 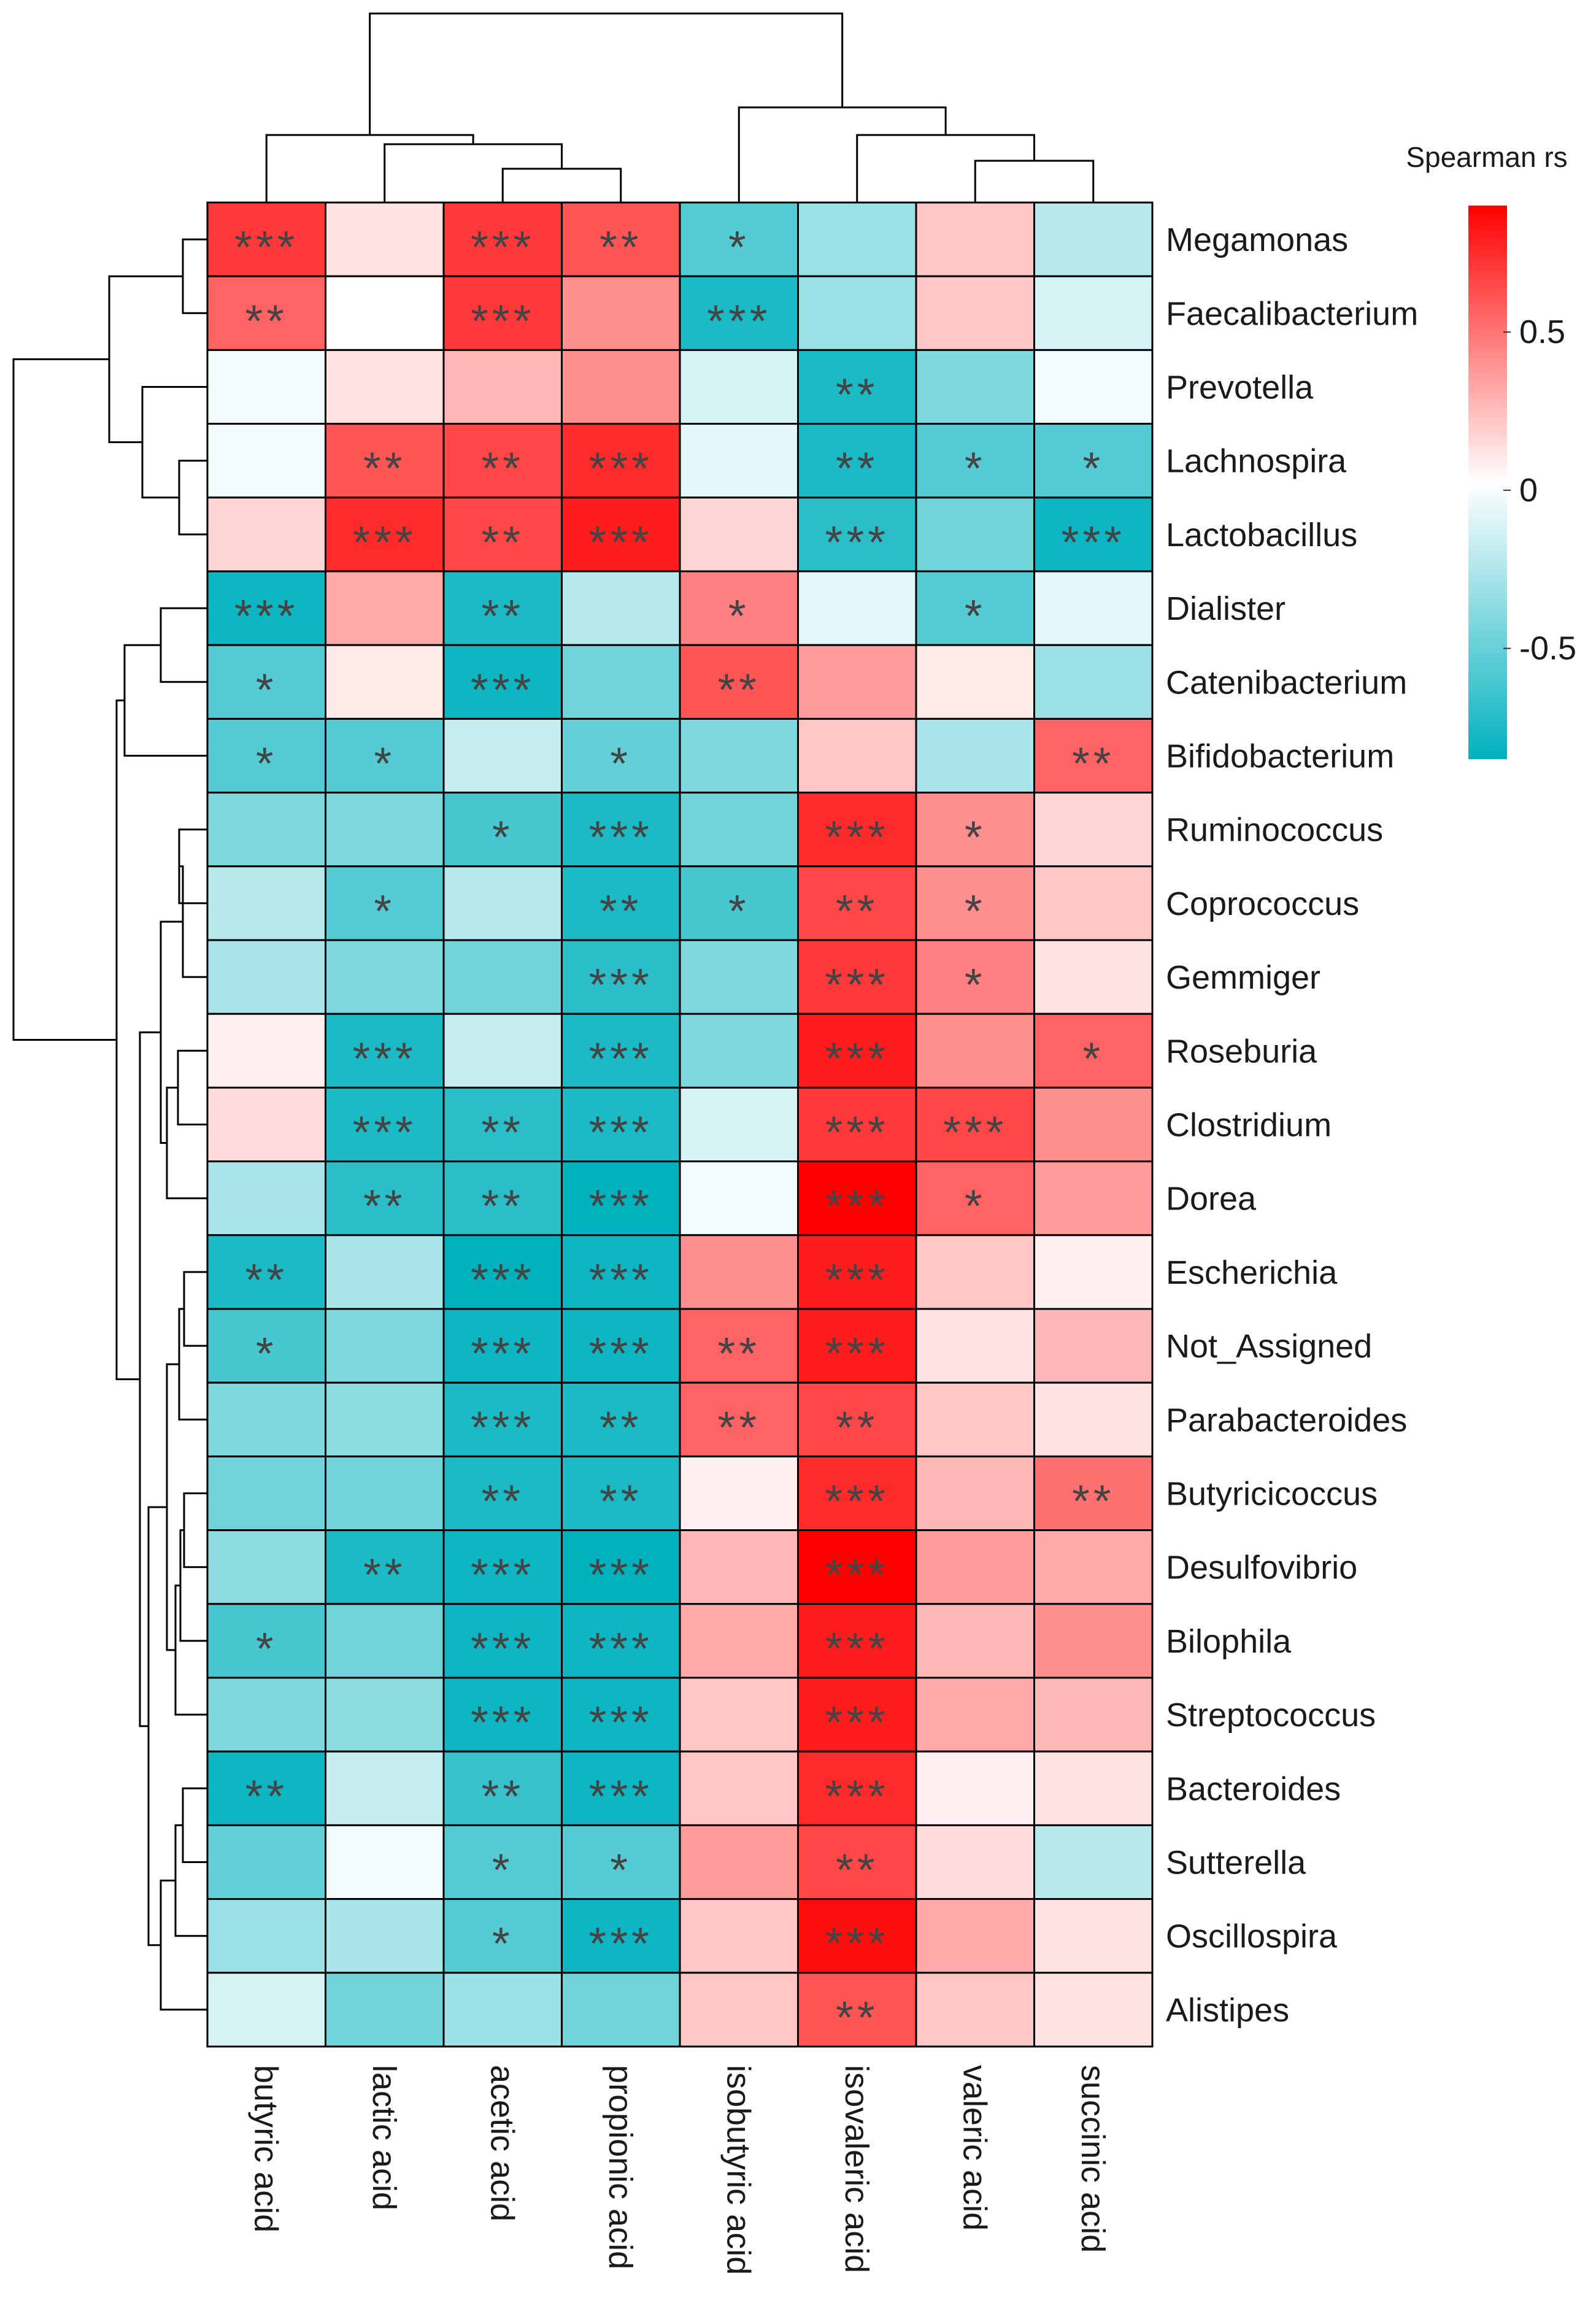 What do you see at coordinates (1547, 649) in the screenshot?
I see `legend-tick-label: -0.5` at bounding box center [1547, 649].